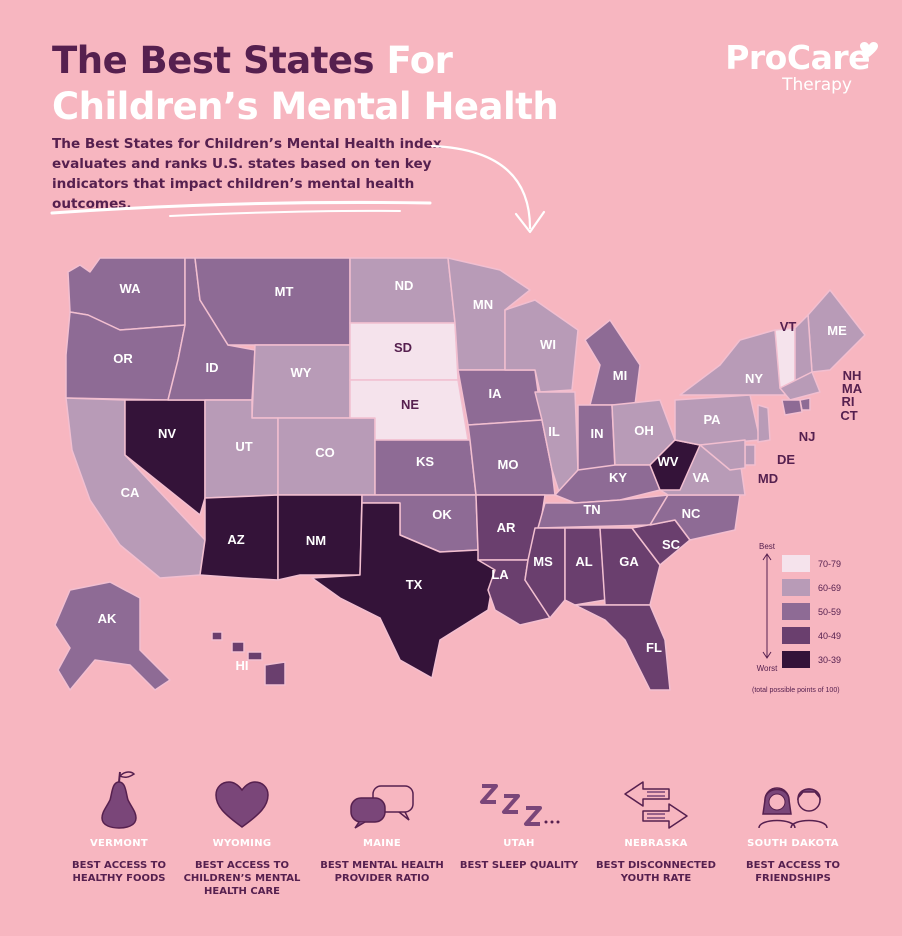  Describe the element at coordinates (403, 347) in the screenshot. I see `state-label-SD: SD` at that location.